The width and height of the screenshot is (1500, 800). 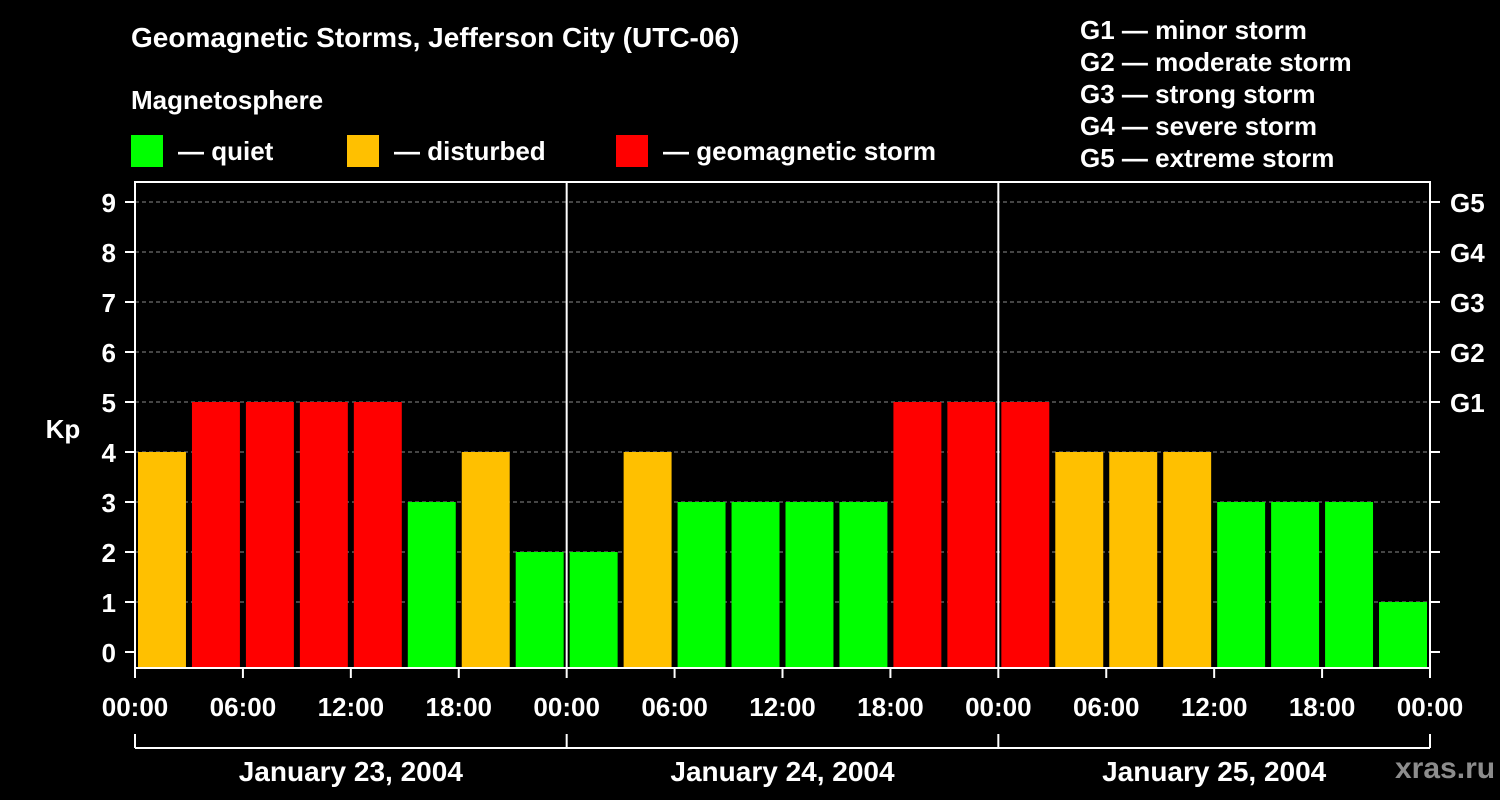 What do you see at coordinates (109, 403) in the screenshot?
I see `y-tick-label: 5` at bounding box center [109, 403].